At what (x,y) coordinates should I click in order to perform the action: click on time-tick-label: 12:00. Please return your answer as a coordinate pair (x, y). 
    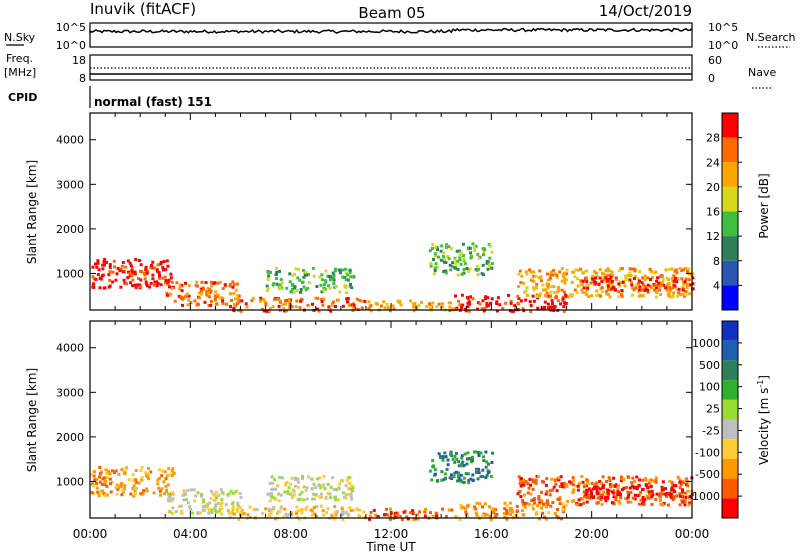
    Looking at the image, I should click on (391, 534).